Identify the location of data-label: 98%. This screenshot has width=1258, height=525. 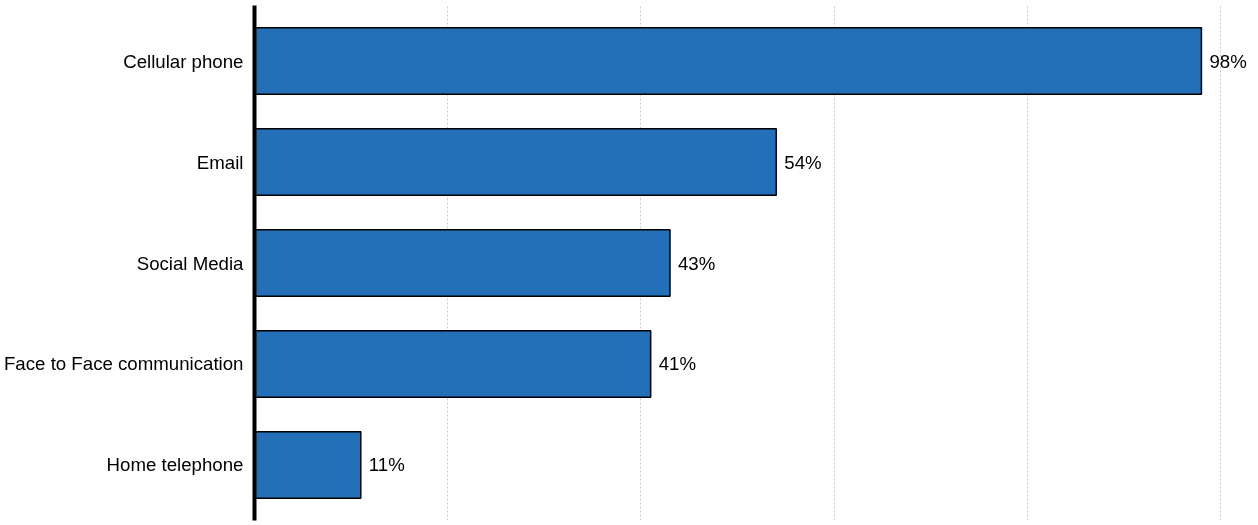
(1228, 61).